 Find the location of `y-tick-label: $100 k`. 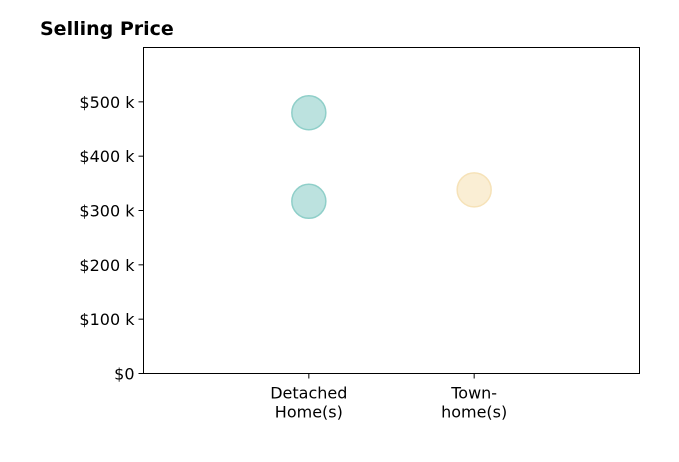

y-tick-label: $100 k is located at coordinates (107, 319).